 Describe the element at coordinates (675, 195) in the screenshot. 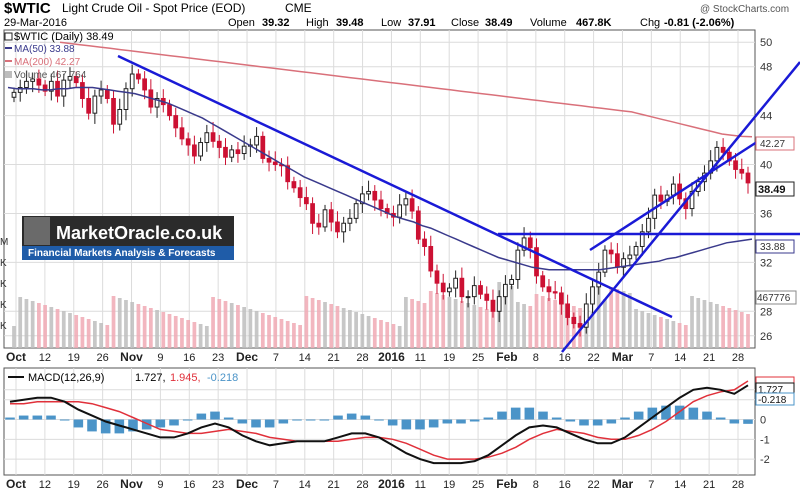

I see `channel-upper-line` at that location.